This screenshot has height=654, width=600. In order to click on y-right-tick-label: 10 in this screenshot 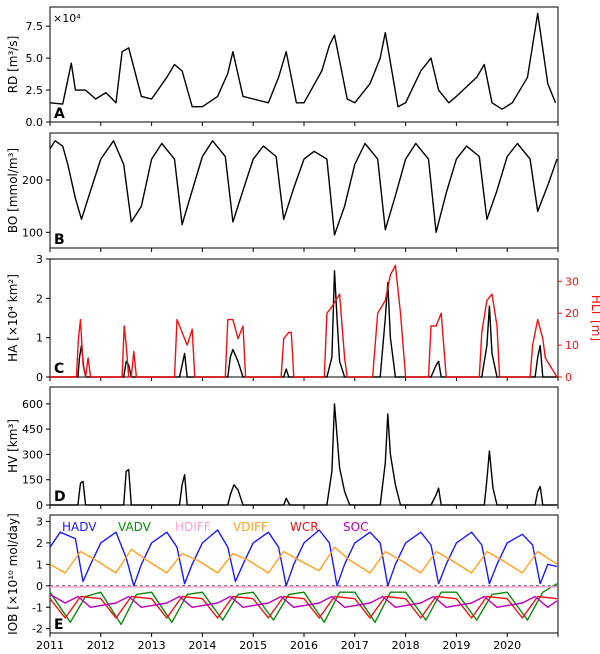, I will do `click(572, 345)`.